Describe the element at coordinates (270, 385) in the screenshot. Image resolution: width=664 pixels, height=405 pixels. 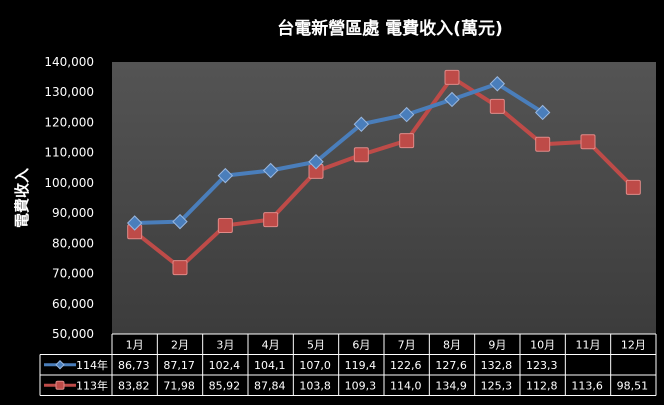
I see `table-cell: 87,84` at that location.